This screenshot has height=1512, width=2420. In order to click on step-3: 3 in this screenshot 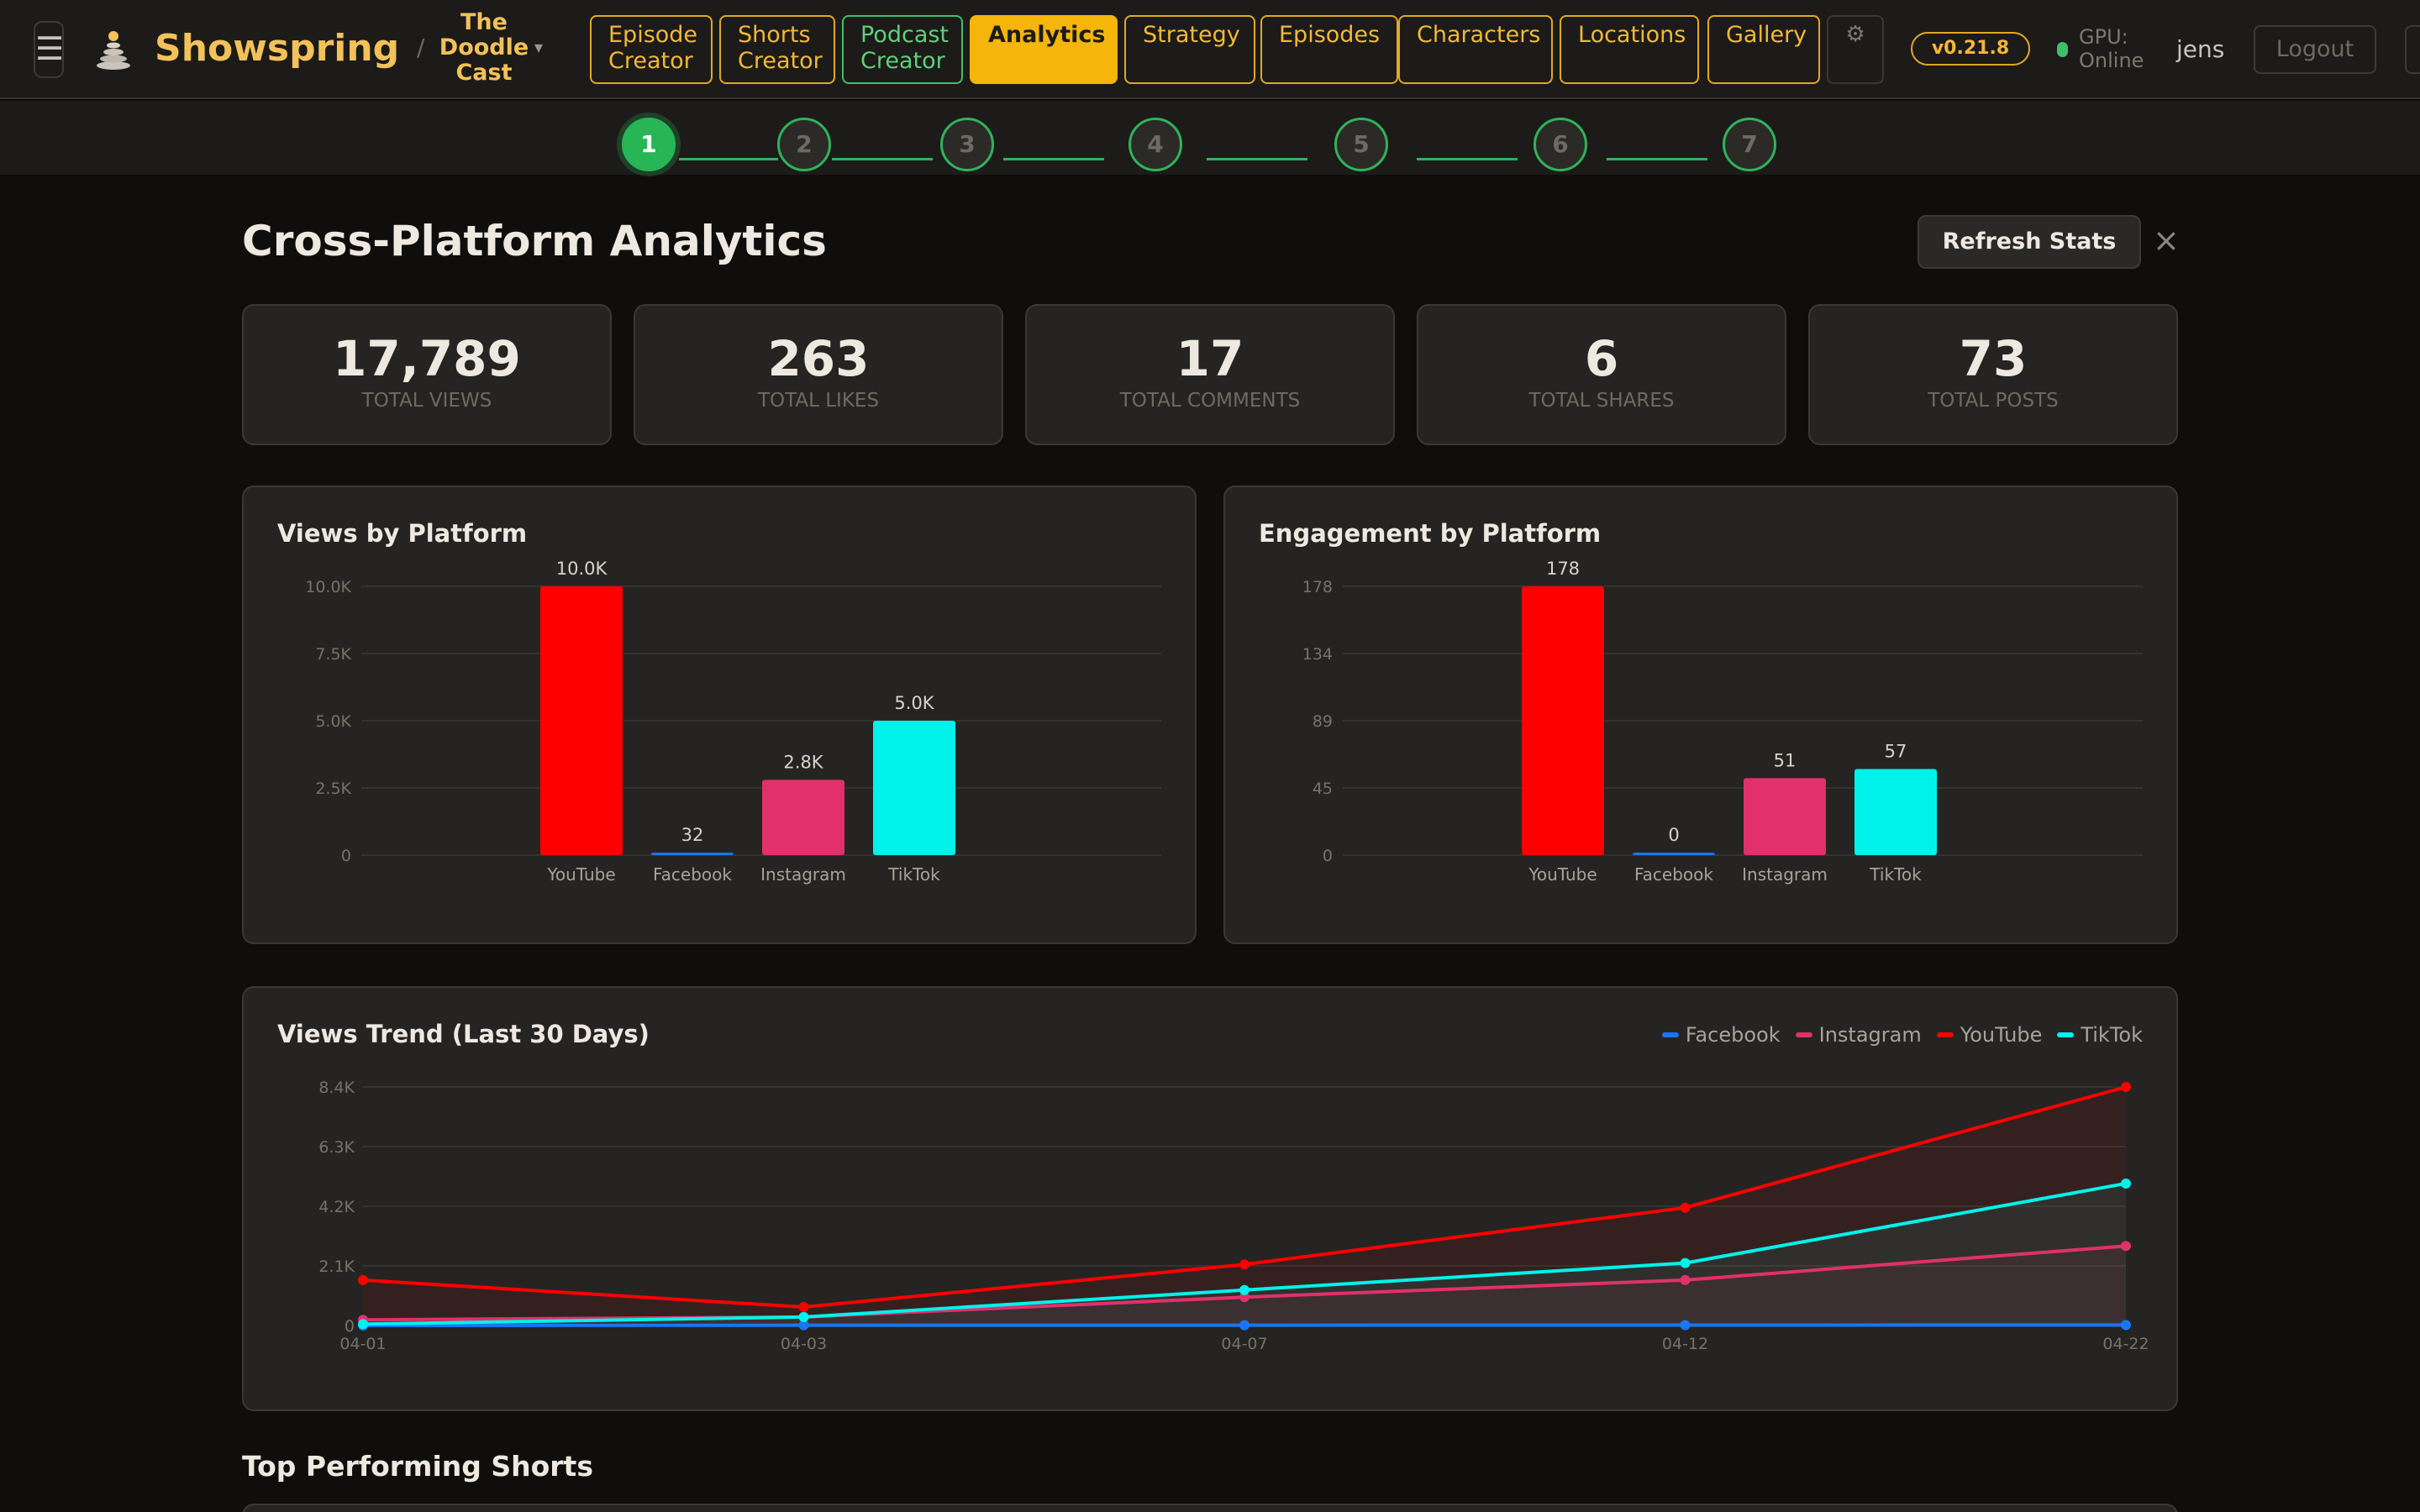, I will do `click(967, 144)`.